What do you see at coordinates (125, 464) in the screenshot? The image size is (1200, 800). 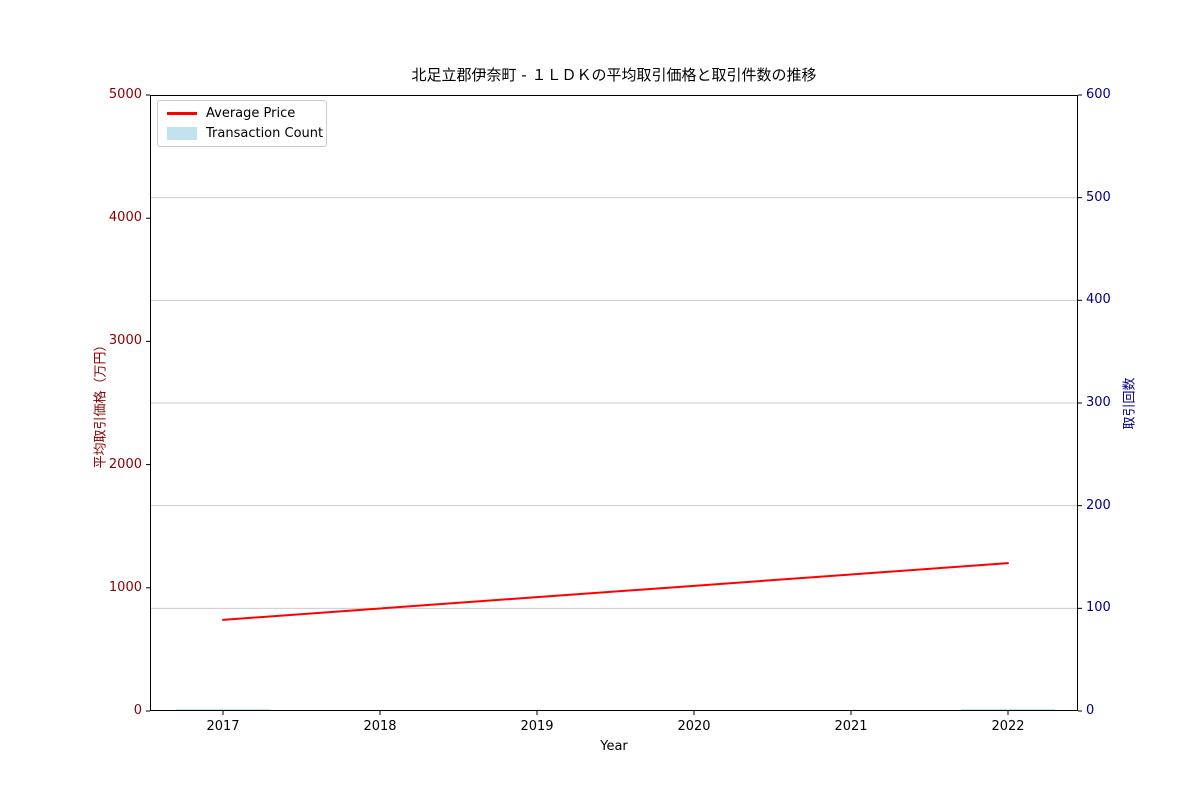 I see `y-left-tick-label-2000: 2000` at bounding box center [125, 464].